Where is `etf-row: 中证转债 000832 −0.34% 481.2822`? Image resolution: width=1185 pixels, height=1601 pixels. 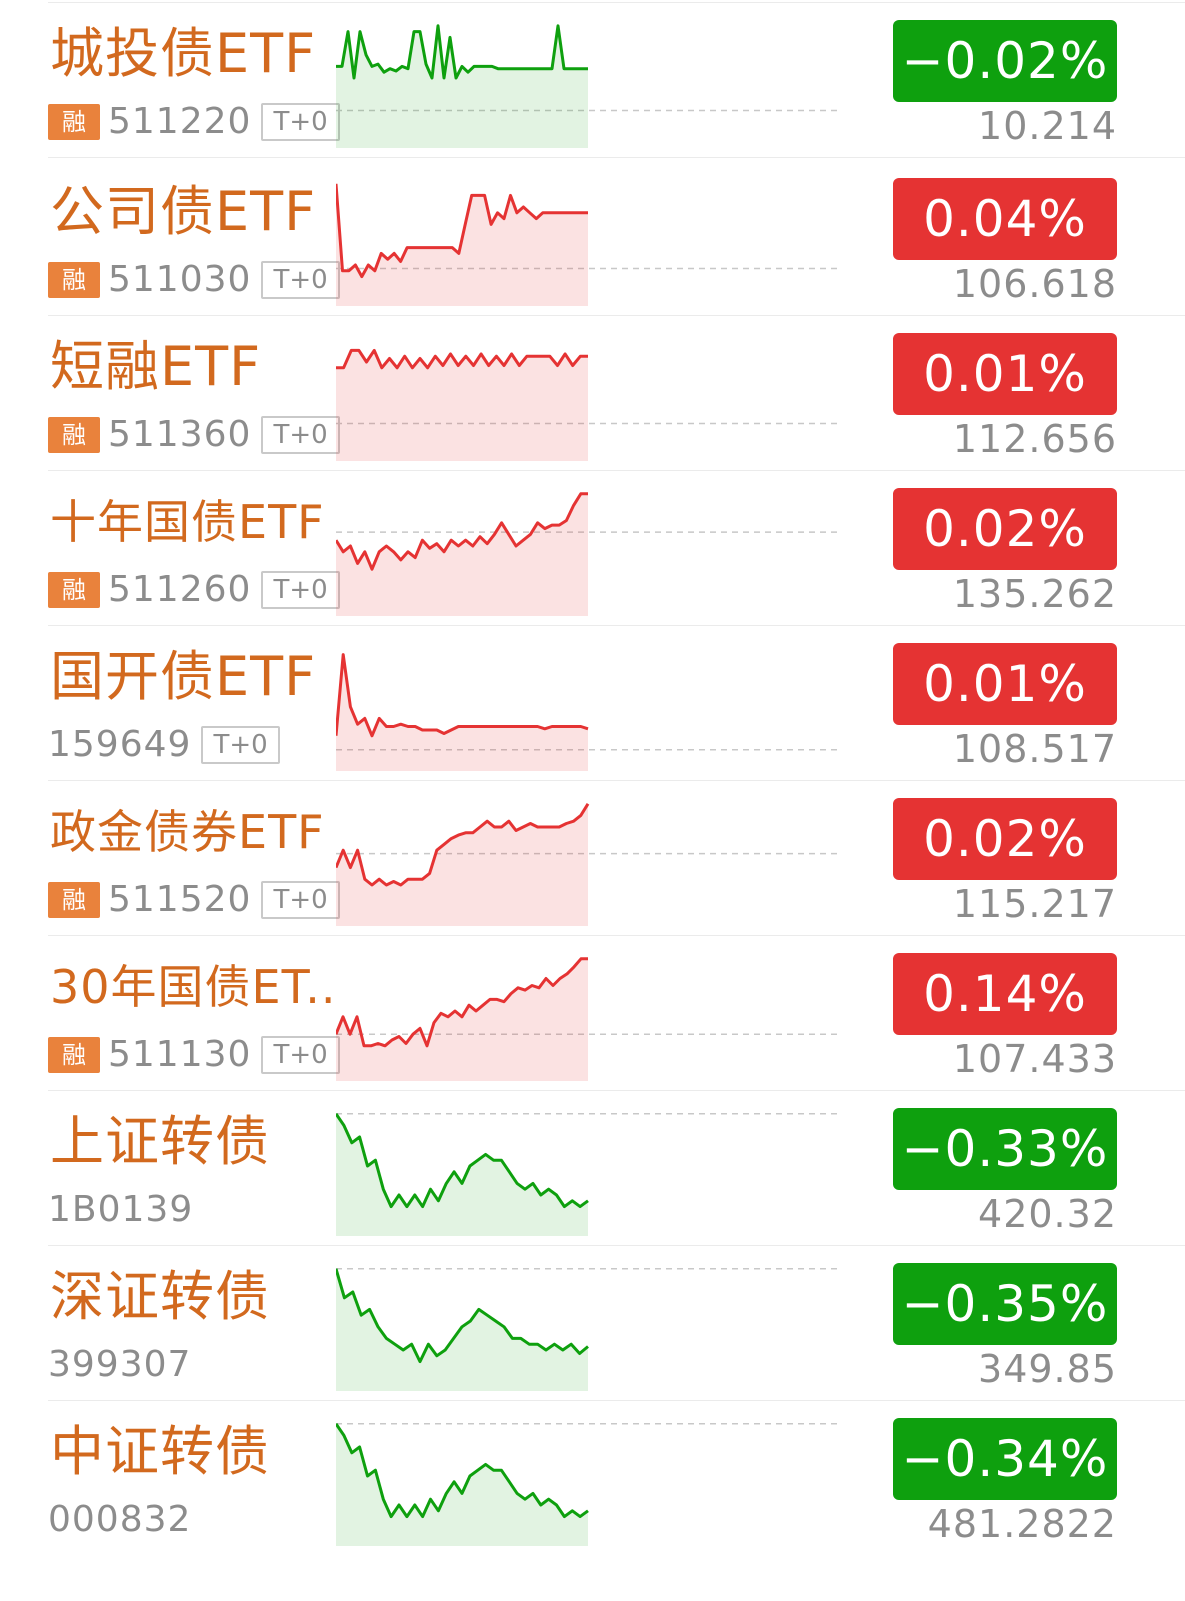
etf-row: 中证转债 000832 −0.34% 481.2822 is located at coordinates (592, 1477).